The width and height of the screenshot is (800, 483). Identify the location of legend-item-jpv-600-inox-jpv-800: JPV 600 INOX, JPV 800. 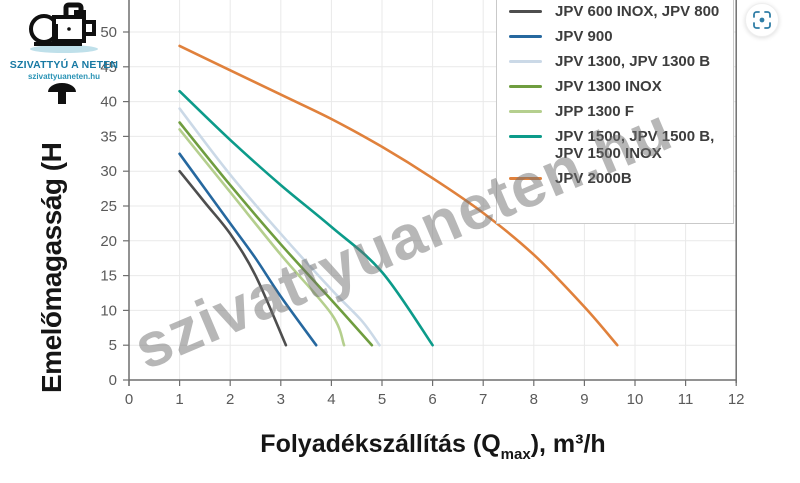
(618, 11).